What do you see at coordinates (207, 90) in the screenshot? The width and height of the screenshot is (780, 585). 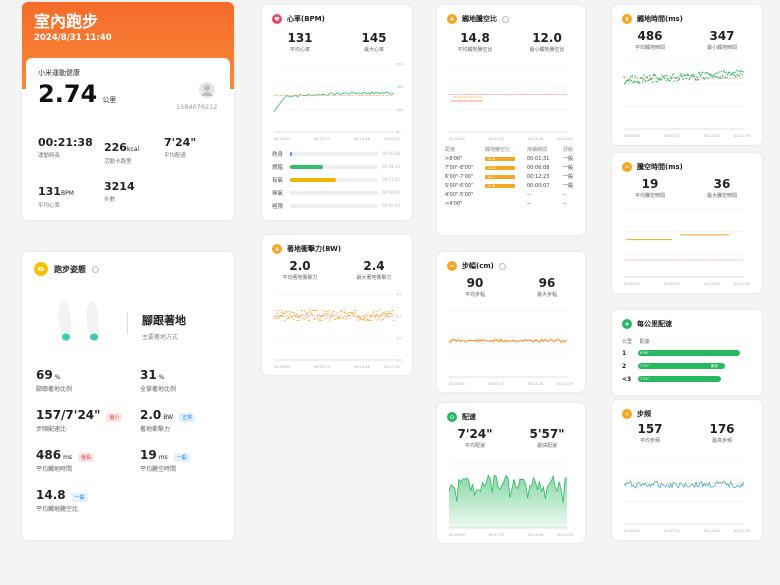 I see `avatar` at bounding box center [207, 90].